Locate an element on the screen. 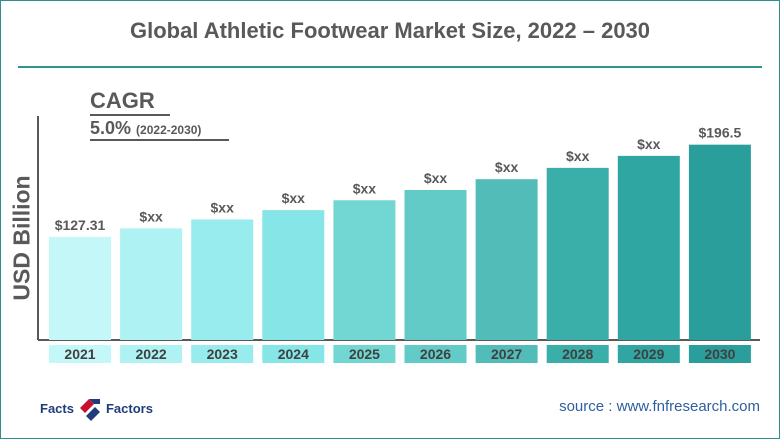 The width and height of the screenshot is (780, 439). x-tick-label-2030: 2030 is located at coordinates (719, 354).